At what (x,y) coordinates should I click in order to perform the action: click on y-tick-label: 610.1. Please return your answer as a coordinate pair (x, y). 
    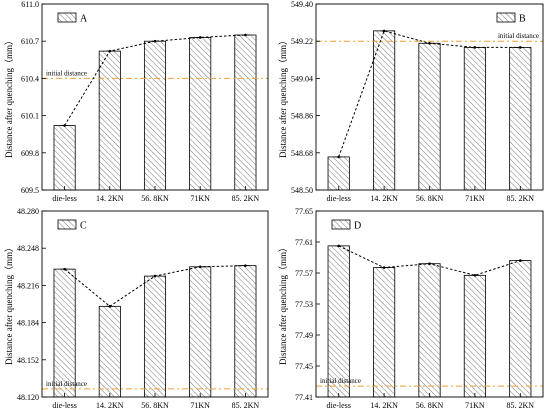
    Looking at the image, I should click on (30, 116).